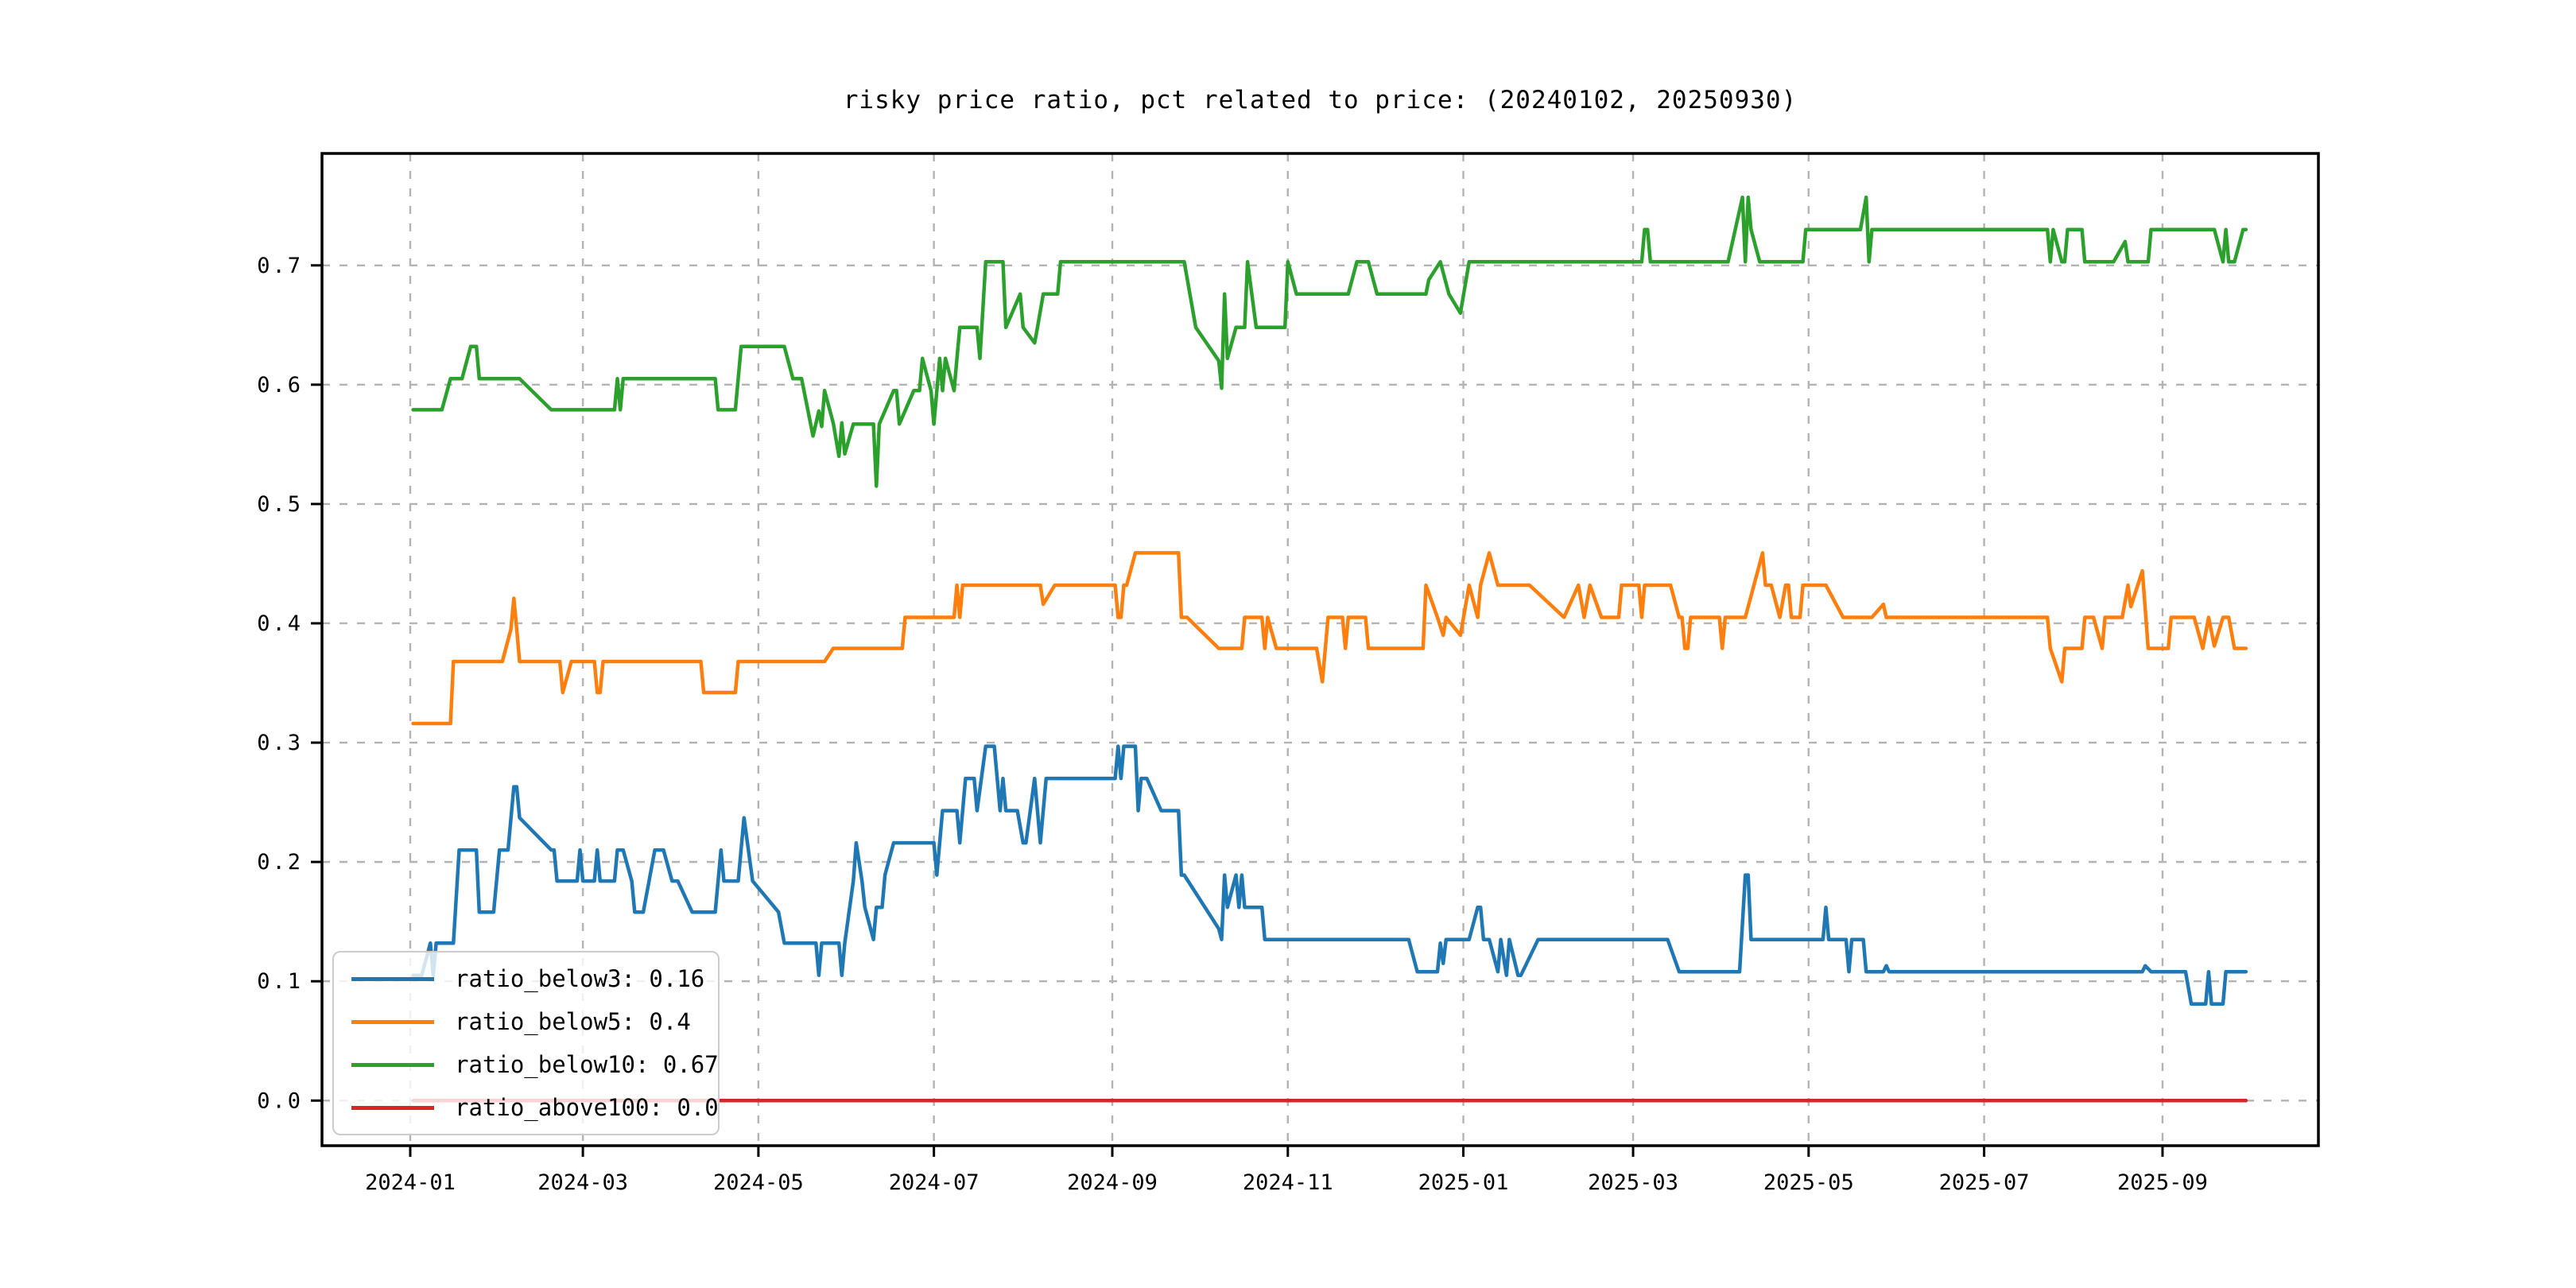 Image resolution: width=2576 pixels, height=1288 pixels. I want to click on legend-label: ratio_below5: 0.4, so click(573, 1022).